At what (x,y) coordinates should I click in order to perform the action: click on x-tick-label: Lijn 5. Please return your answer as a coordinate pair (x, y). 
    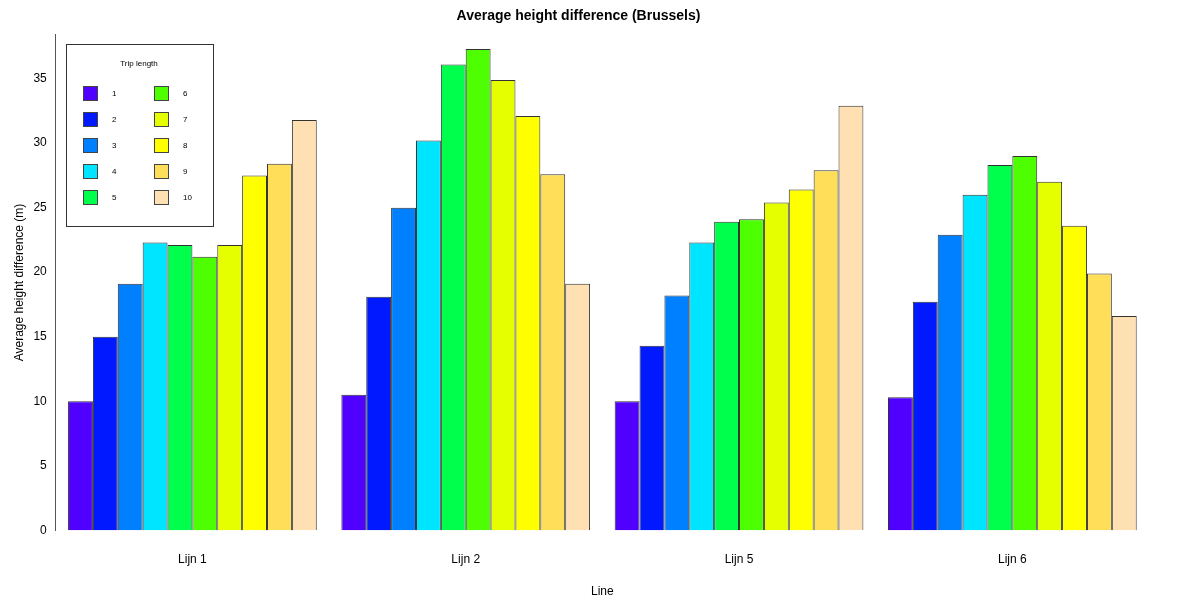
    Looking at the image, I should click on (739, 558).